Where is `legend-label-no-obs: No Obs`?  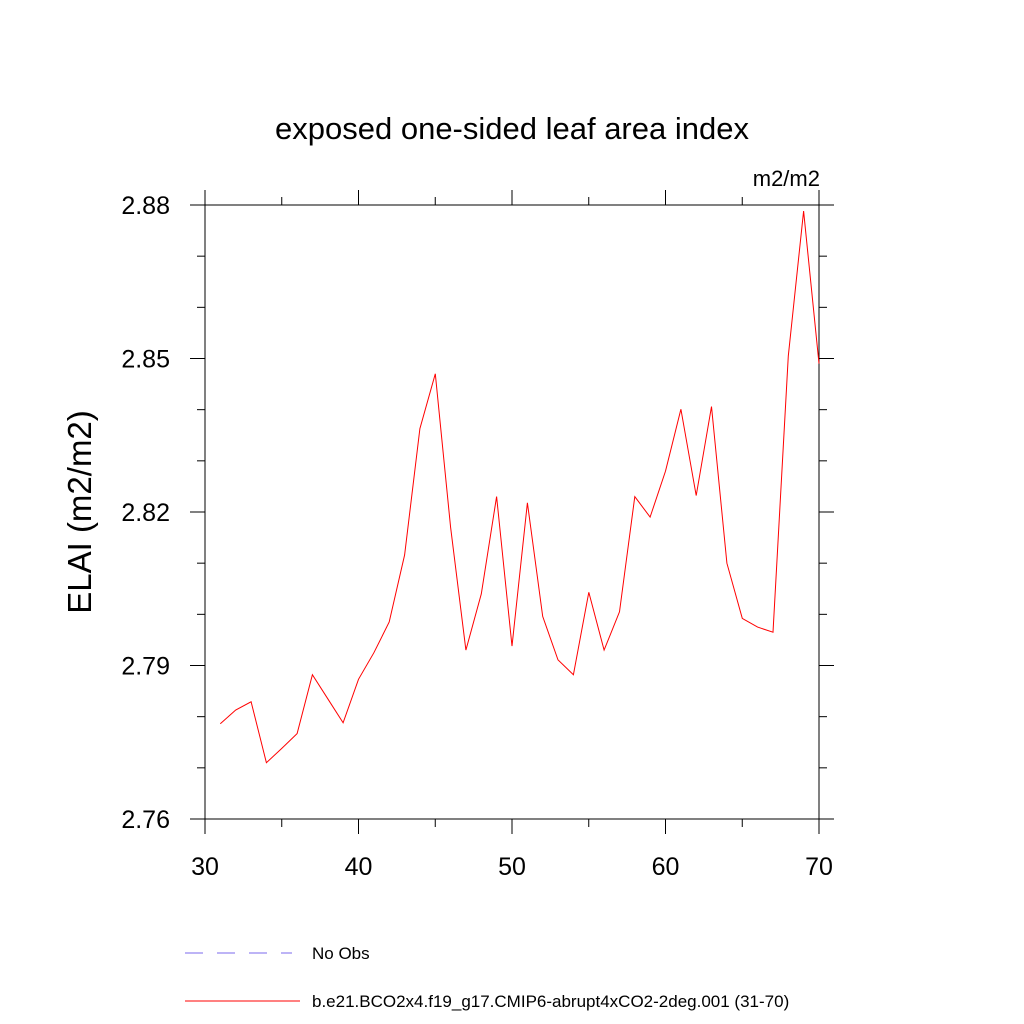
legend-label-no-obs: No Obs is located at coordinates (341, 953).